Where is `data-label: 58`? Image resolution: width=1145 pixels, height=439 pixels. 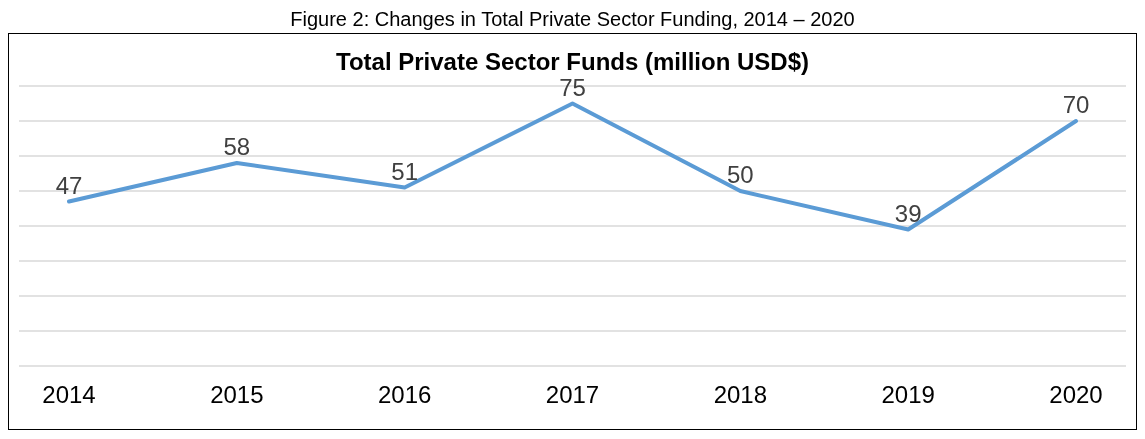
data-label: 58 is located at coordinates (237, 146).